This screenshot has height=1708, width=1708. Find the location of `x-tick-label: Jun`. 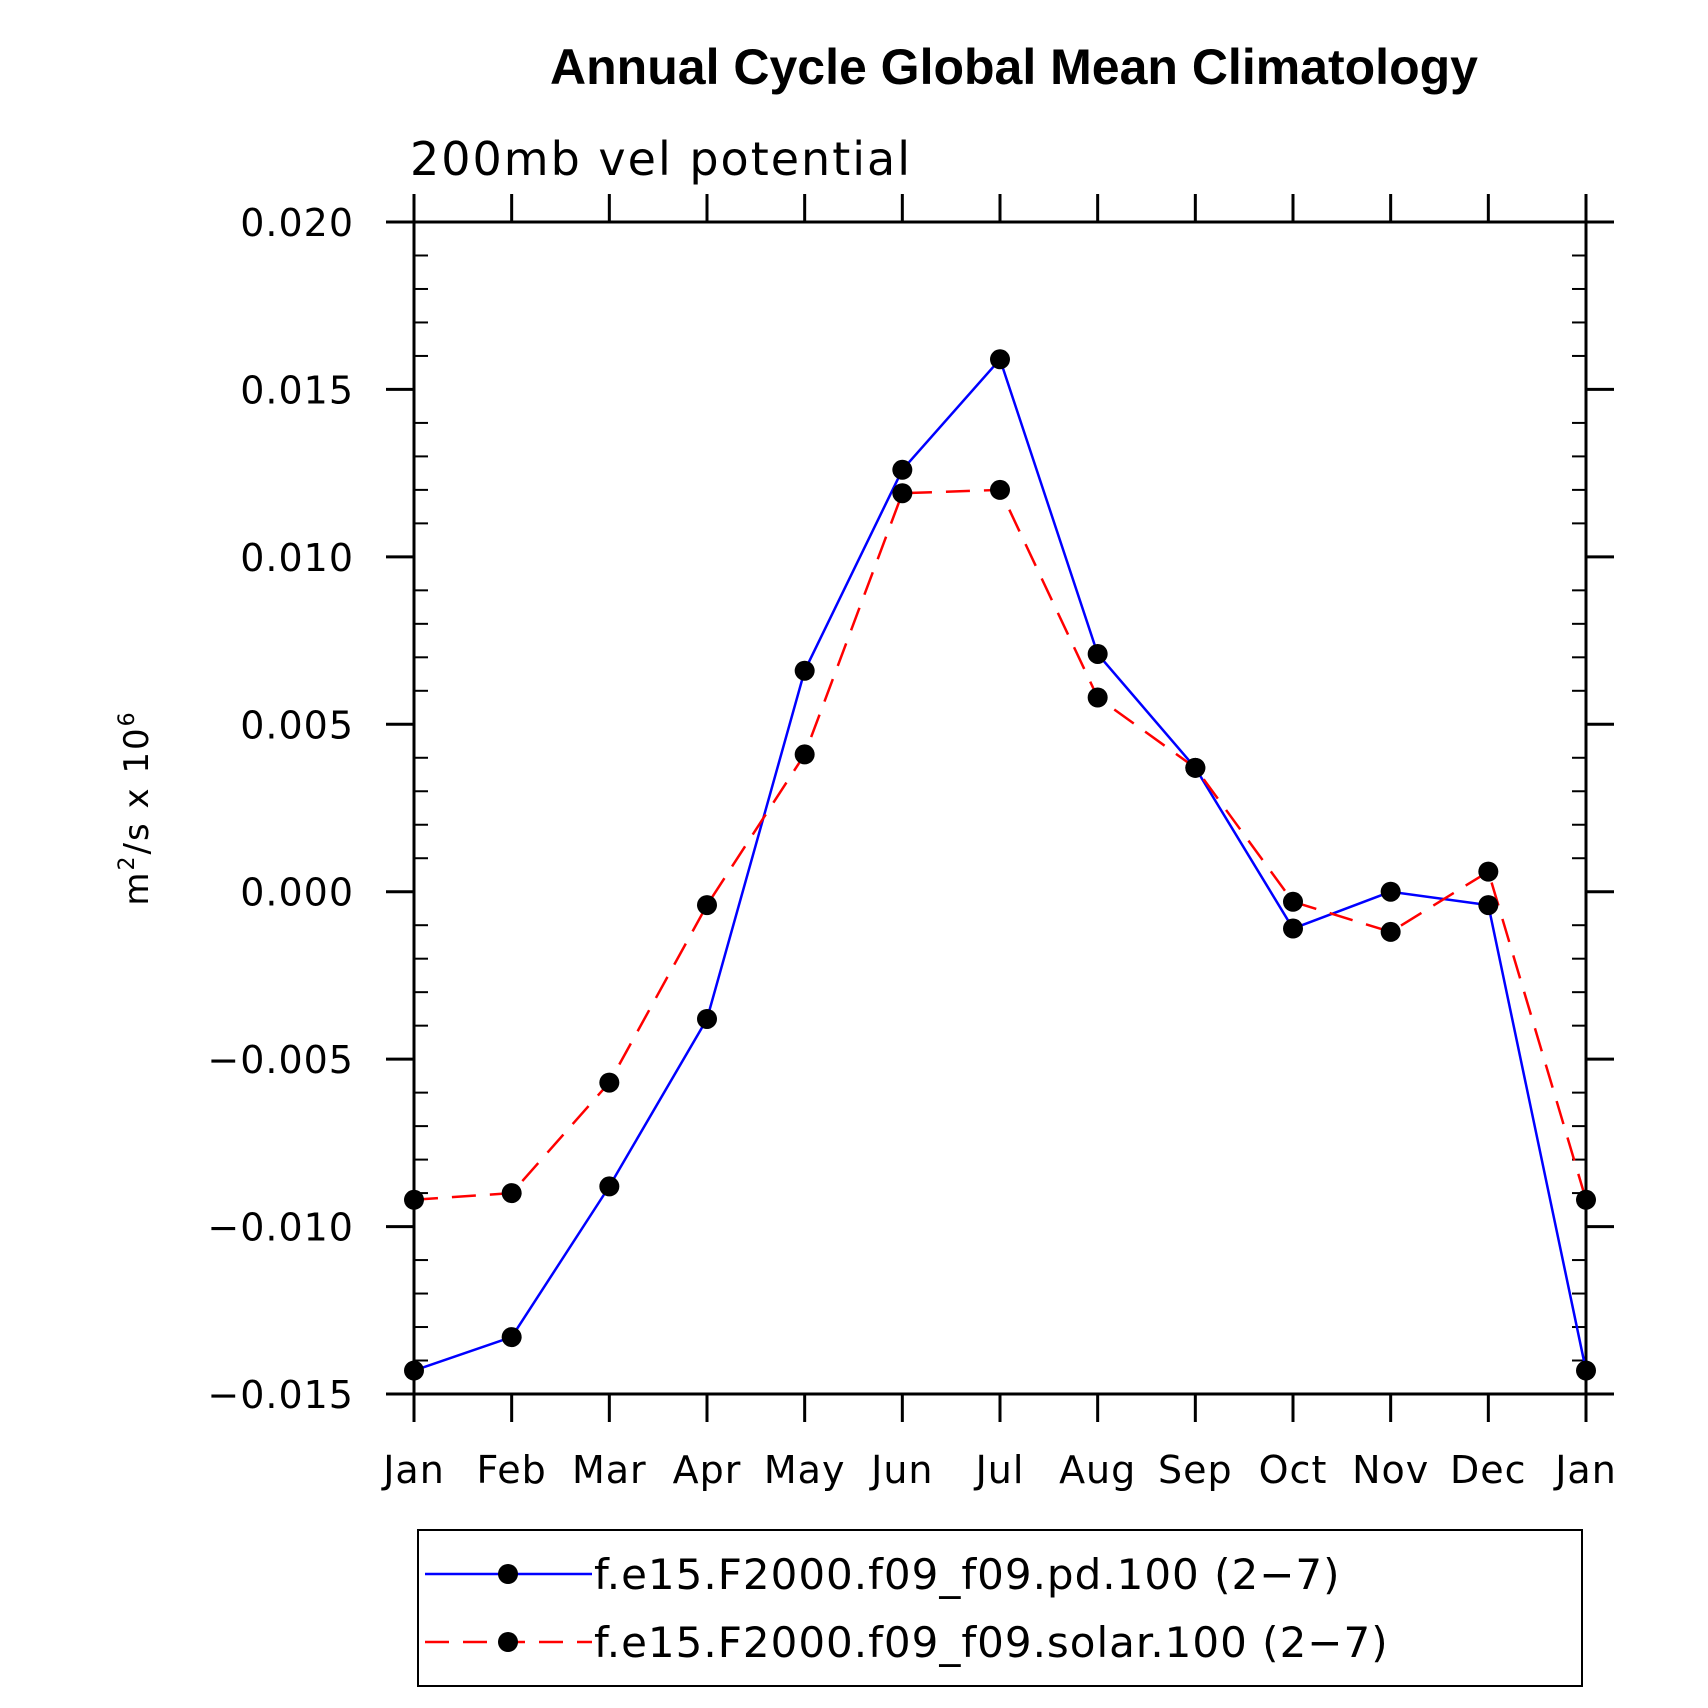

x-tick-label: Jun is located at coordinates (901, 1470).